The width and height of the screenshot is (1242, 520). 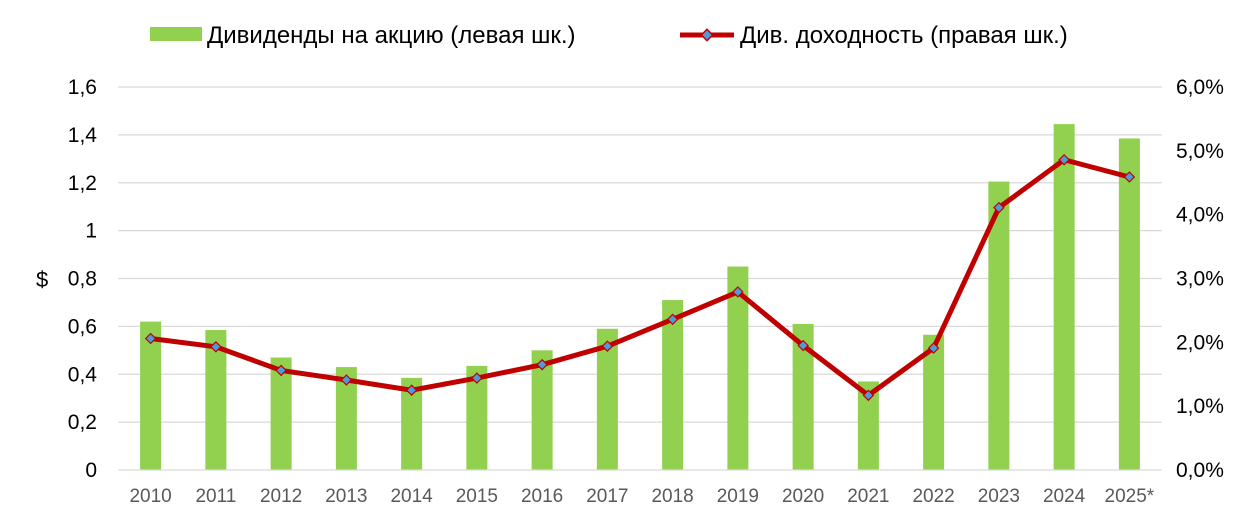 I want to click on yield-point-2011, so click(x=216, y=347).